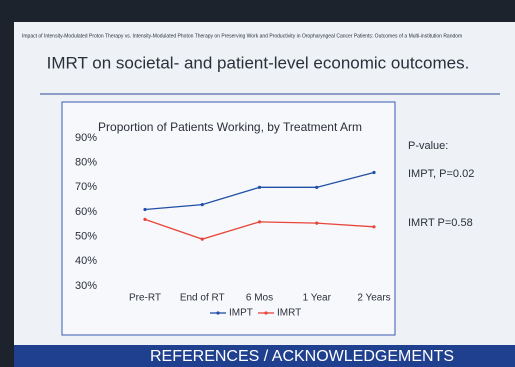 This screenshot has width=515, height=367. I want to click on y-tick-label: 70%, so click(86, 187).